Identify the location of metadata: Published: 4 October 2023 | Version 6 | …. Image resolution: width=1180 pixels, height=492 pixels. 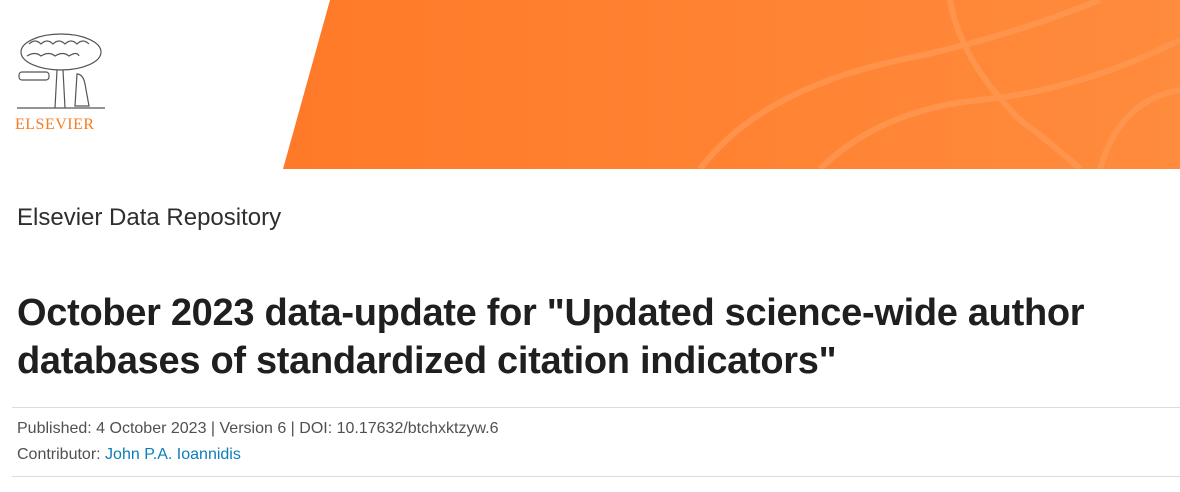
(590, 442).